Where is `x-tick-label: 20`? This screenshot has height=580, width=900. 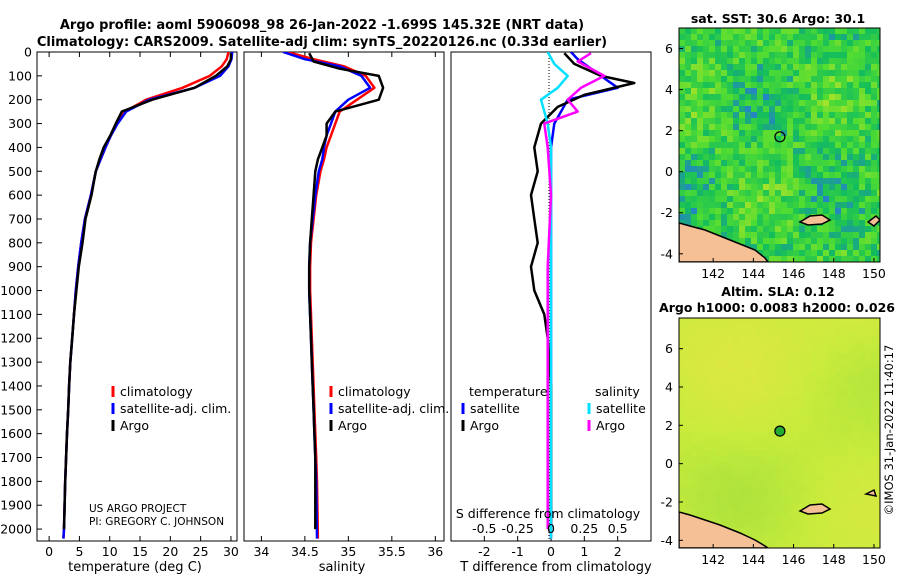
x-tick-label: 20 is located at coordinates (170, 551).